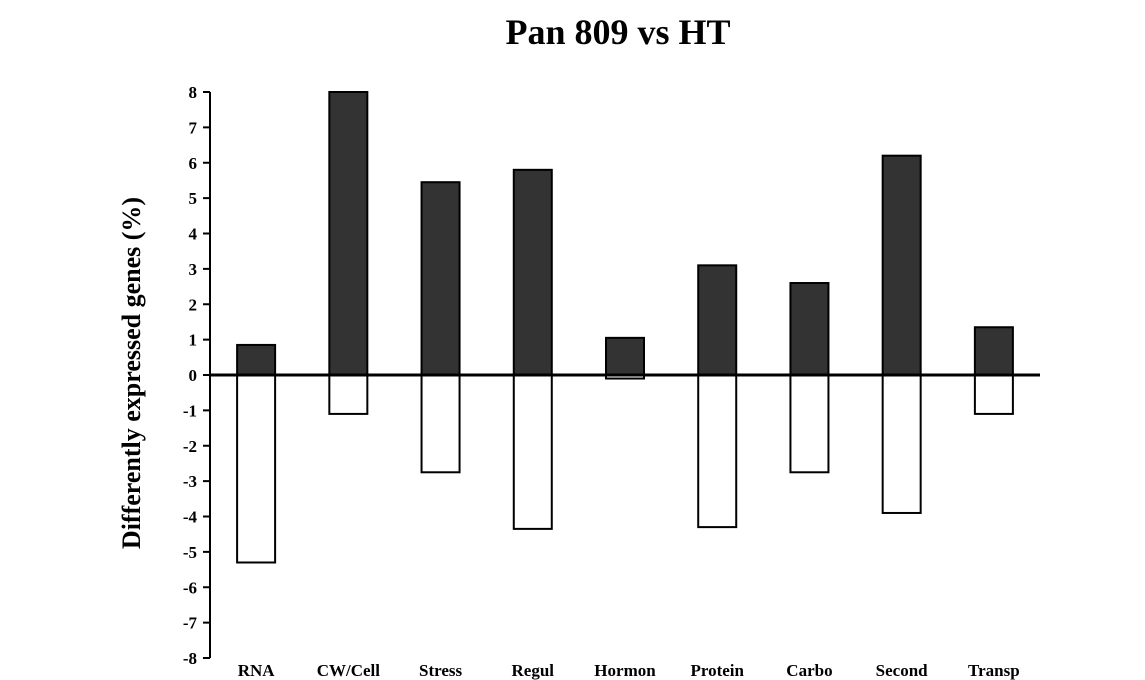  What do you see at coordinates (193, 127) in the screenshot?
I see `y-tick-label: 7` at bounding box center [193, 127].